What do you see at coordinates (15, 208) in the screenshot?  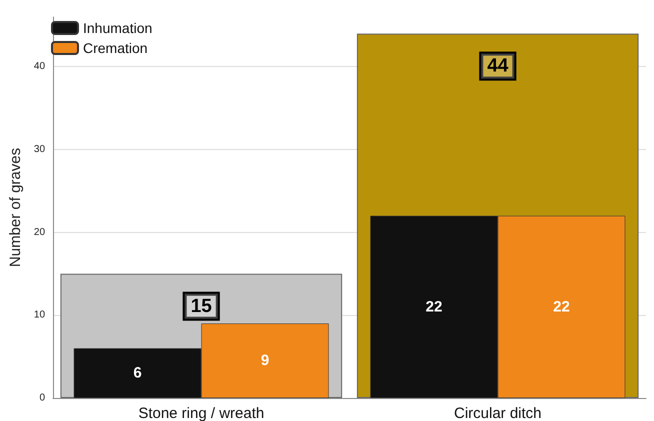 I see `y-axis-title: Number of graves` at bounding box center [15, 208].